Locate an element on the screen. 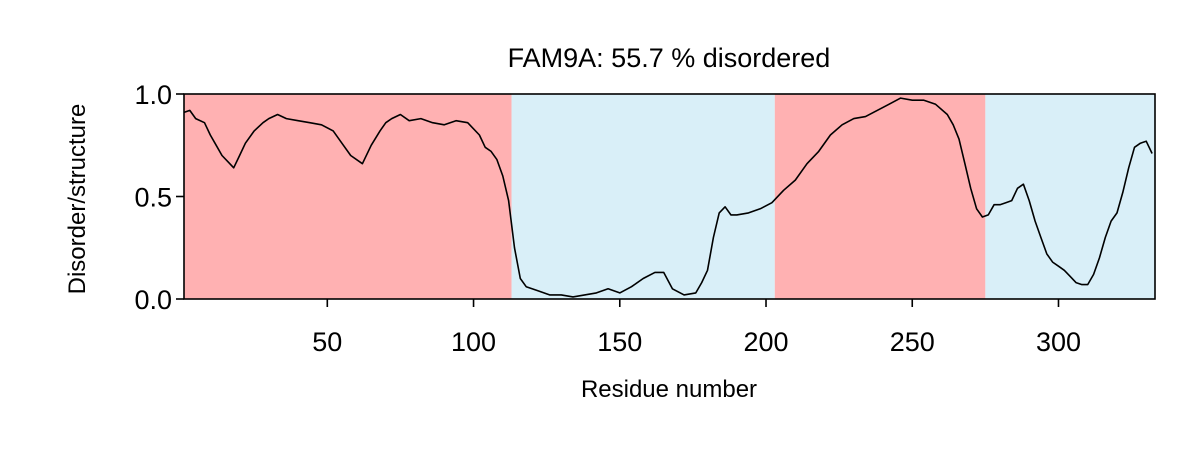 The height and width of the screenshot is (450, 1200). x-axis: 50 100 150 200 250 300 is located at coordinates (696, 328).